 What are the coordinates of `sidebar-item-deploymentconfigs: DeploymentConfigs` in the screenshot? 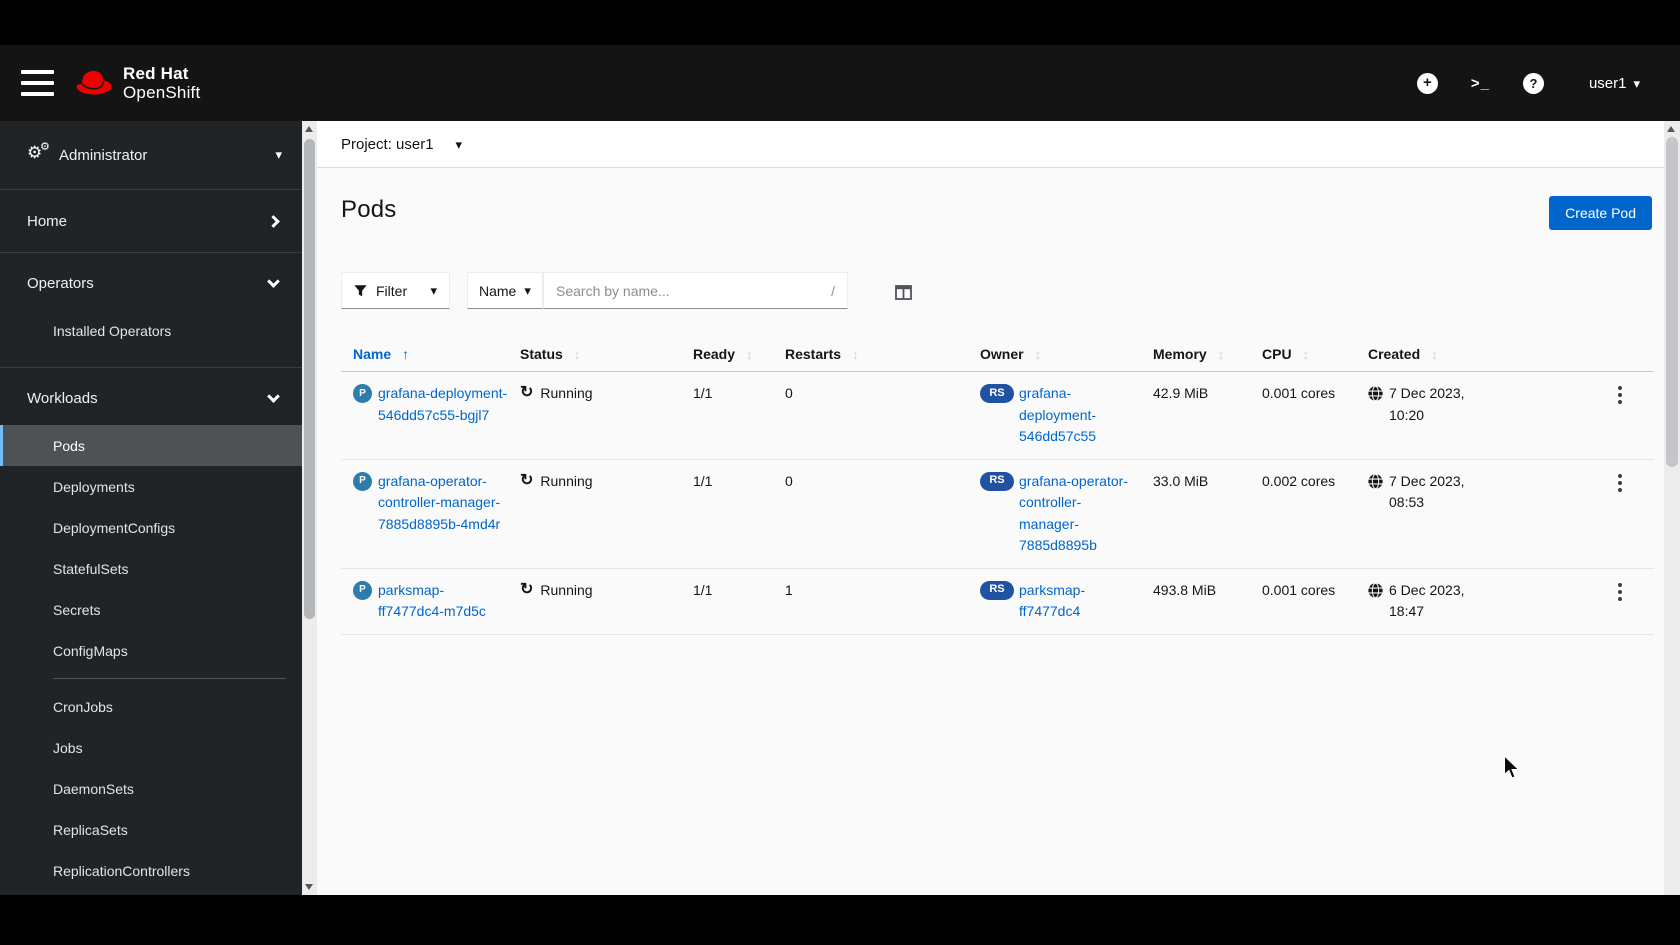 It's located at (114, 527).